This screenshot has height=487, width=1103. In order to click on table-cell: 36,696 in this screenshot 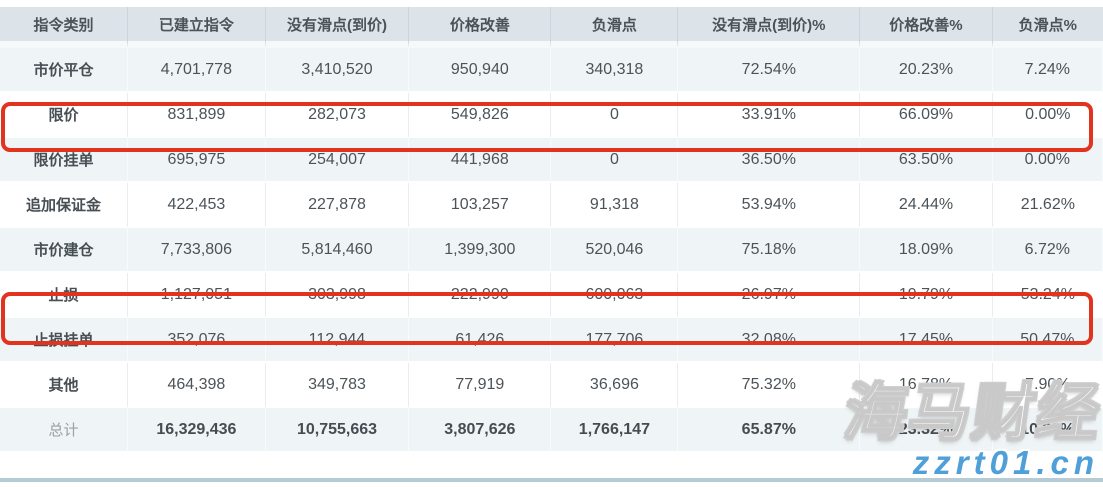, I will do `click(615, 385)`.